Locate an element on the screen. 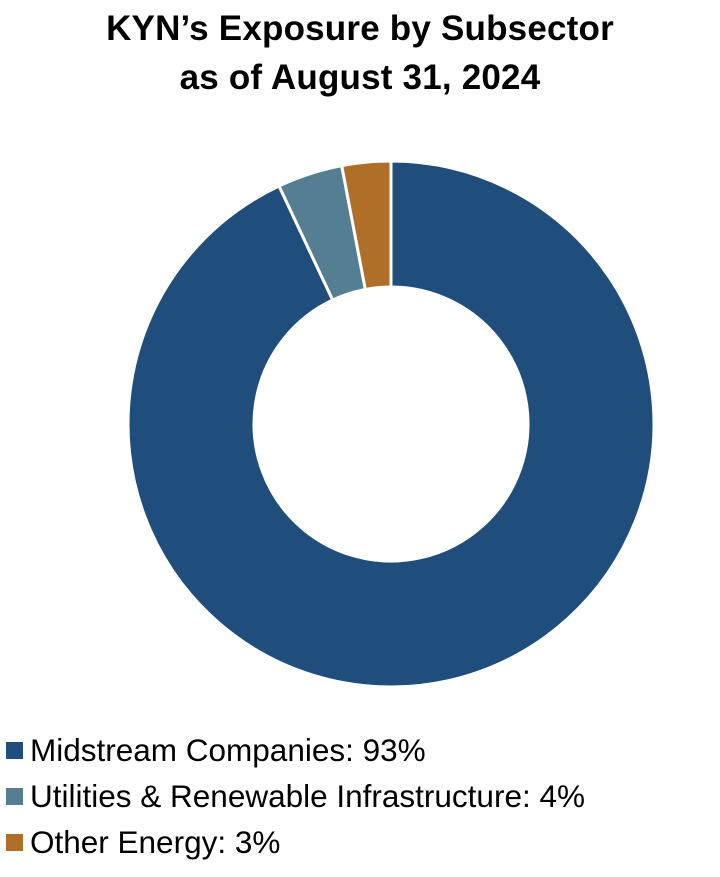  legend-item-other-energy: Other Energy: 3% is located at coordinates (363, 842).